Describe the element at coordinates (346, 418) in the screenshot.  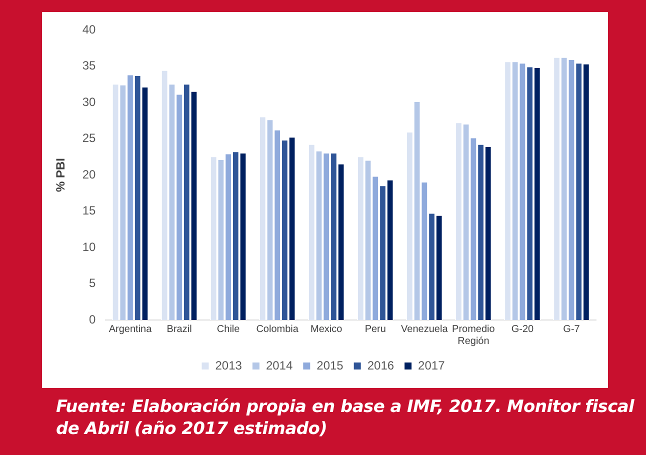
I see `source-note: Fuente: Elaboración propia en base a IMF, 2017. Monitor fiscal de Abril (año 2017 estimado)` at that location.